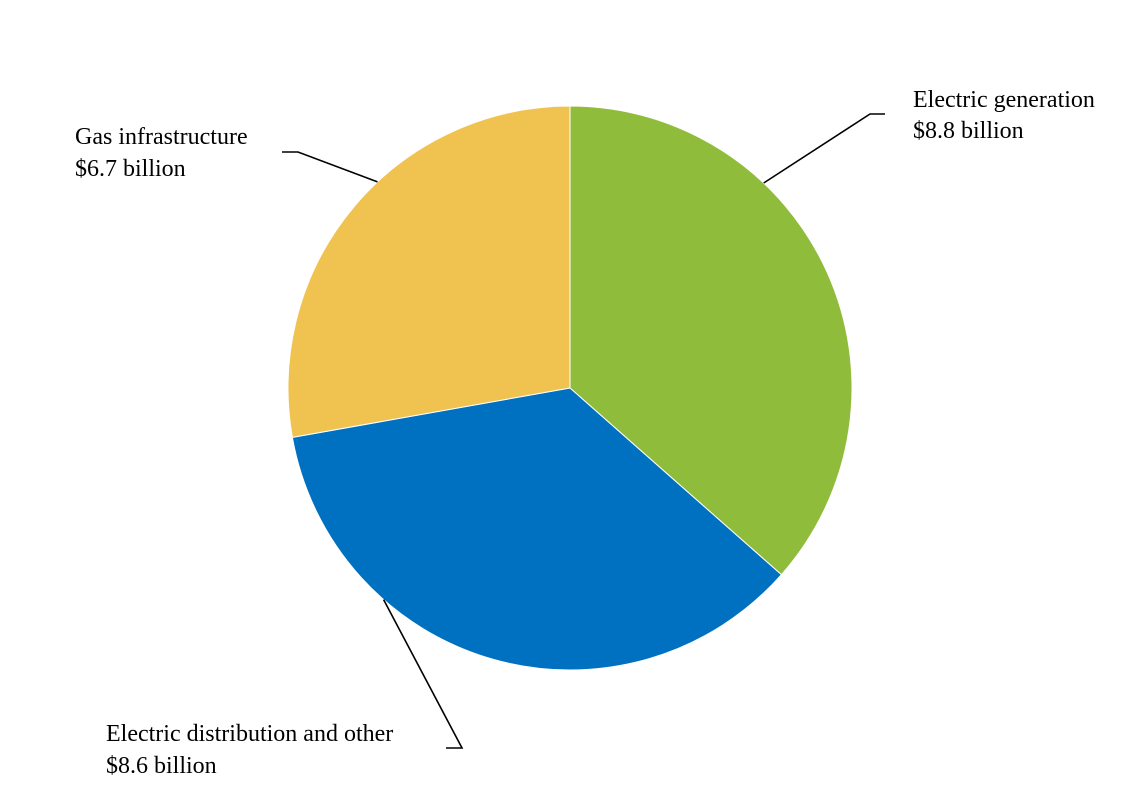  I want to click on slice-label-electric-generation: Electric generation, so click(1004, 100).